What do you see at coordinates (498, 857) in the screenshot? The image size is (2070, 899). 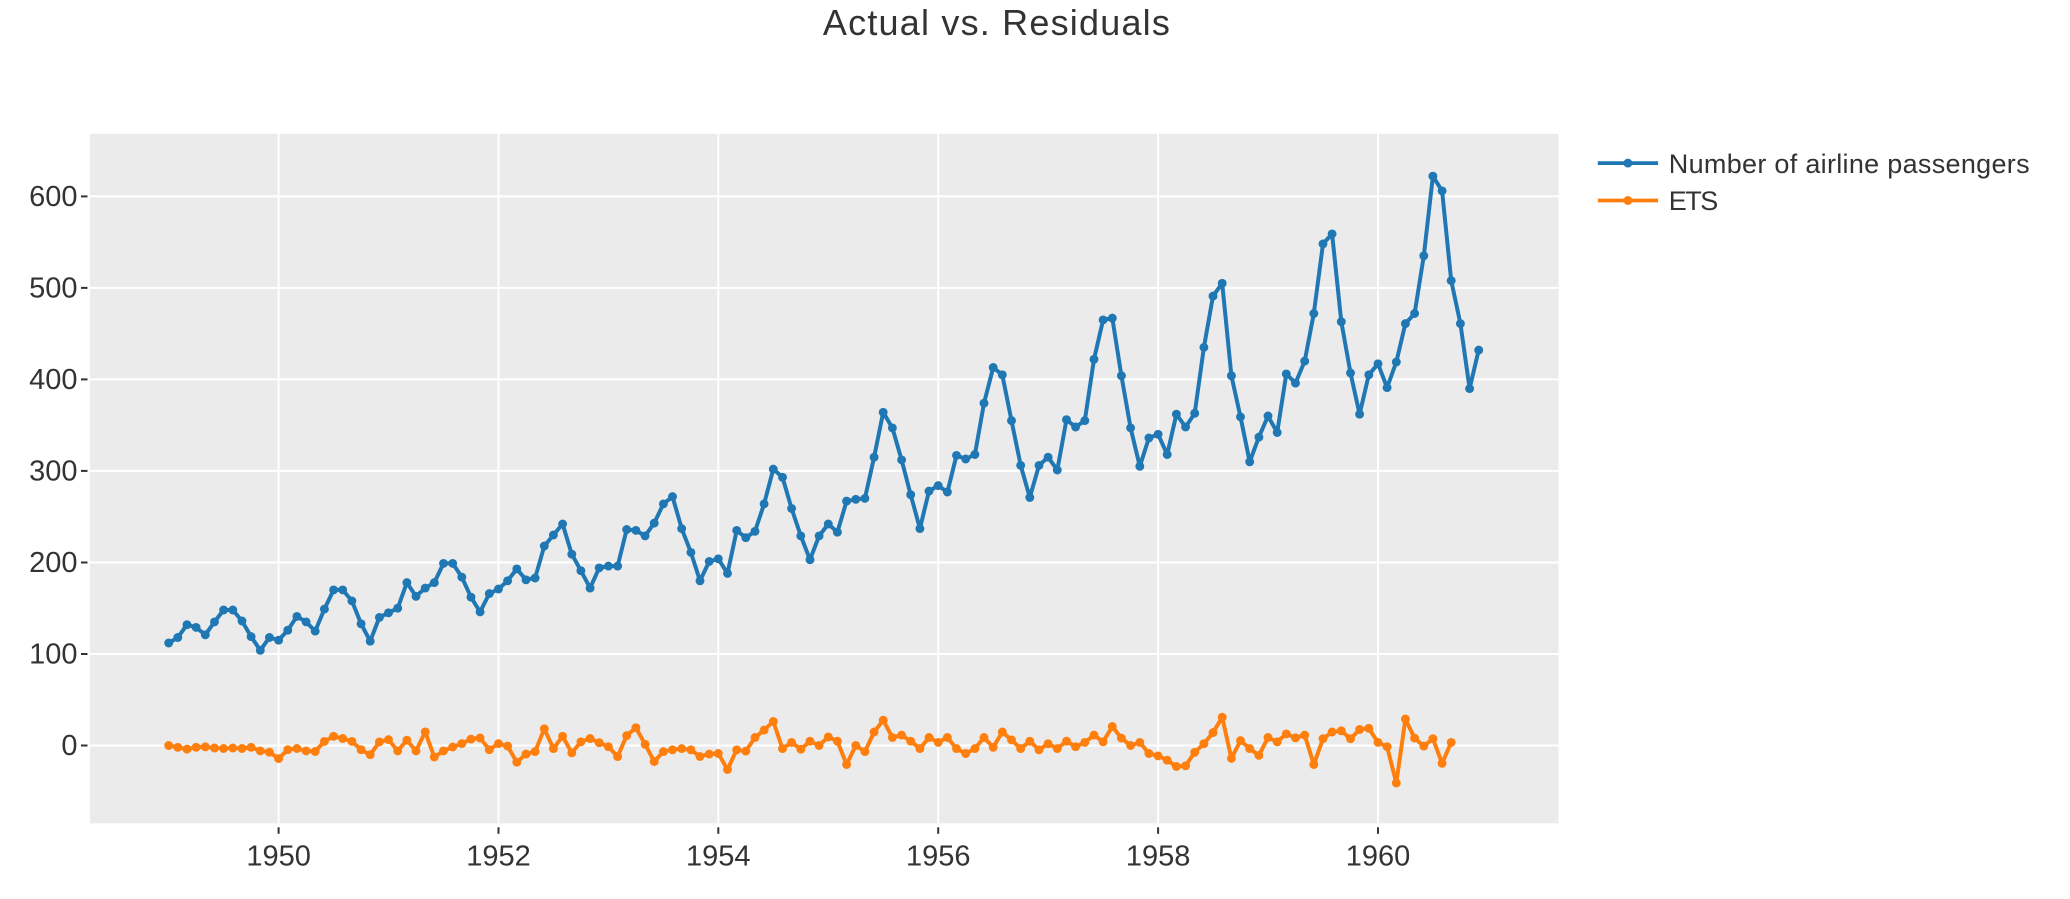 I see `svg-text: 1952` at bounding box center [498, 857].